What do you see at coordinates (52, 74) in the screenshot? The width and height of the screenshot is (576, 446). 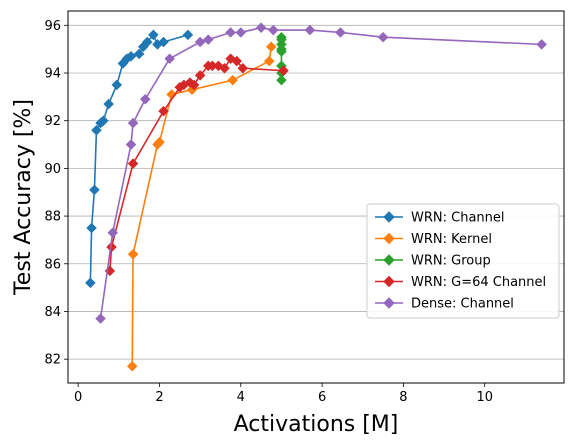 I see `y-tick-label: 94` at bounding box center [52, 74].